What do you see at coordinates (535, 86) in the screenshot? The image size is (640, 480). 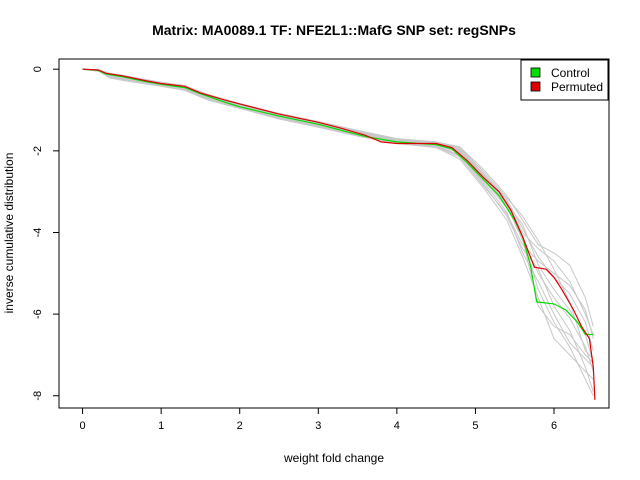 I see `legend-swatch-permuted` at bounding box center [535, 86].